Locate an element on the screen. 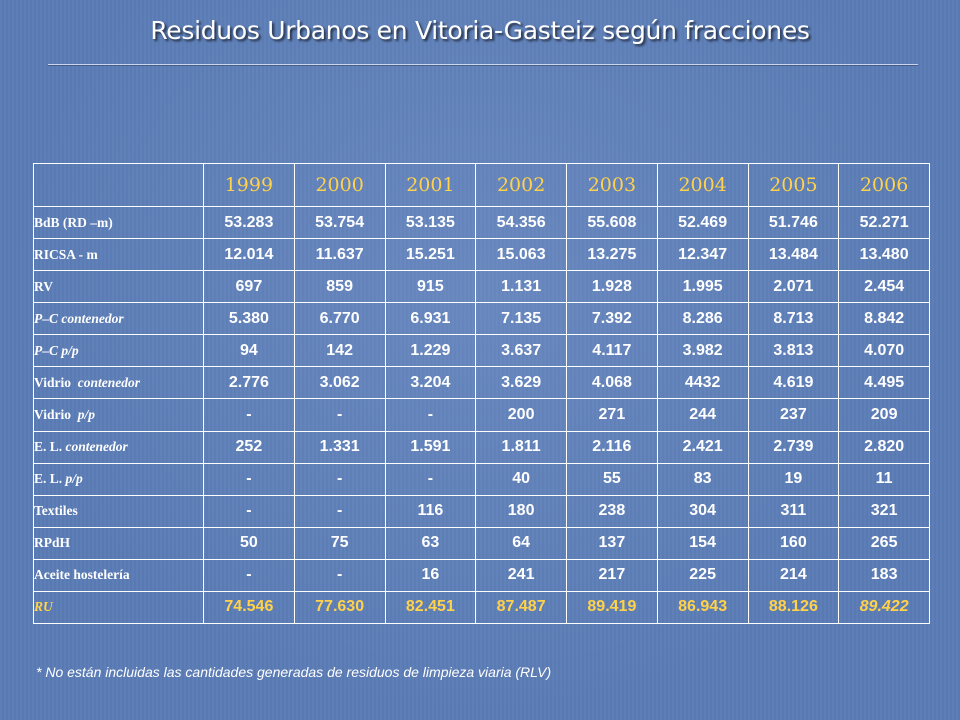  table-cell: 50 is located at coordinates (249, 543).